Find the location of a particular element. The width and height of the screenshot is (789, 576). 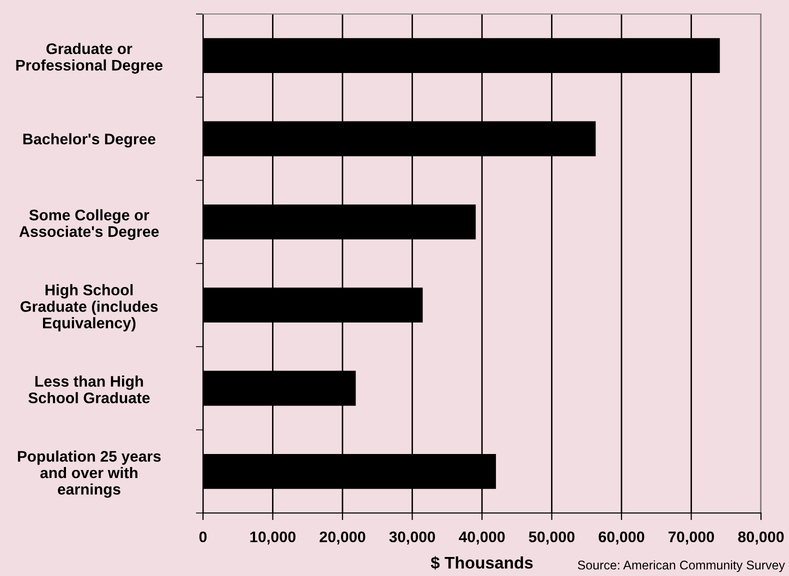

y-tick-label: Some College or Associate's Degree is located at coordinates (89, 224).